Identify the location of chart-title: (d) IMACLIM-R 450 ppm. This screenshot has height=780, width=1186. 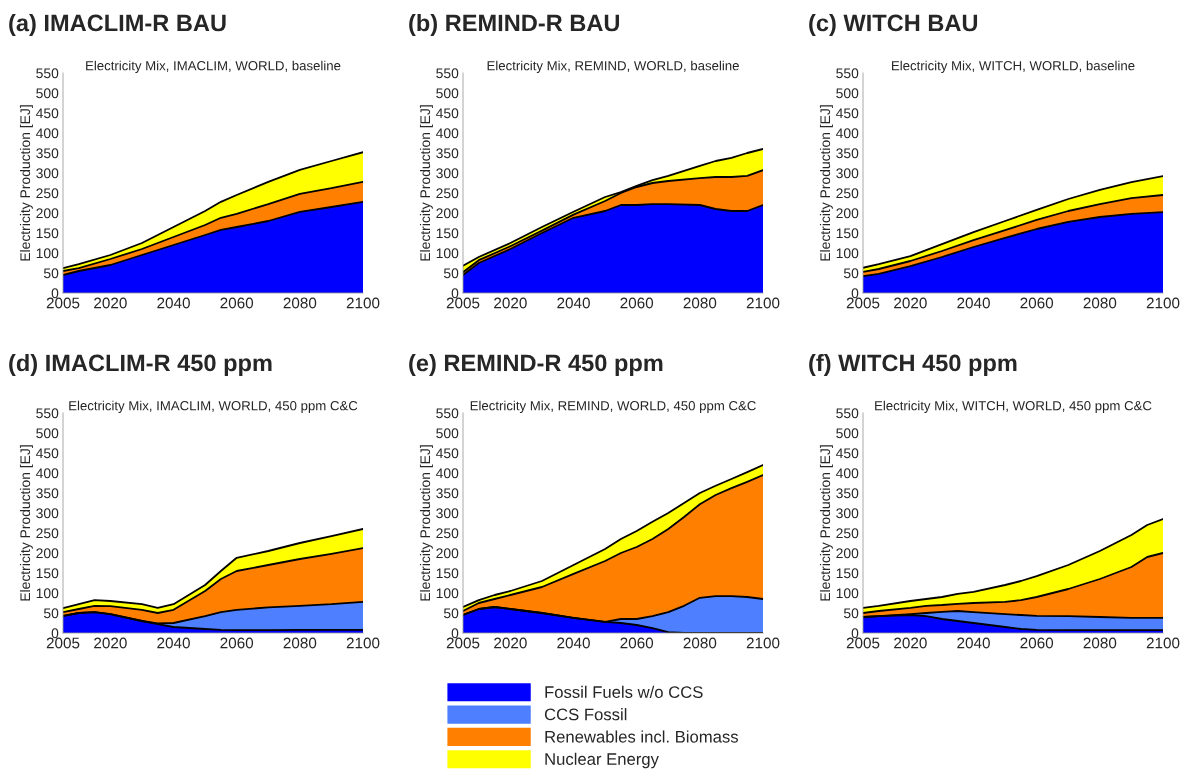
(140, 365).